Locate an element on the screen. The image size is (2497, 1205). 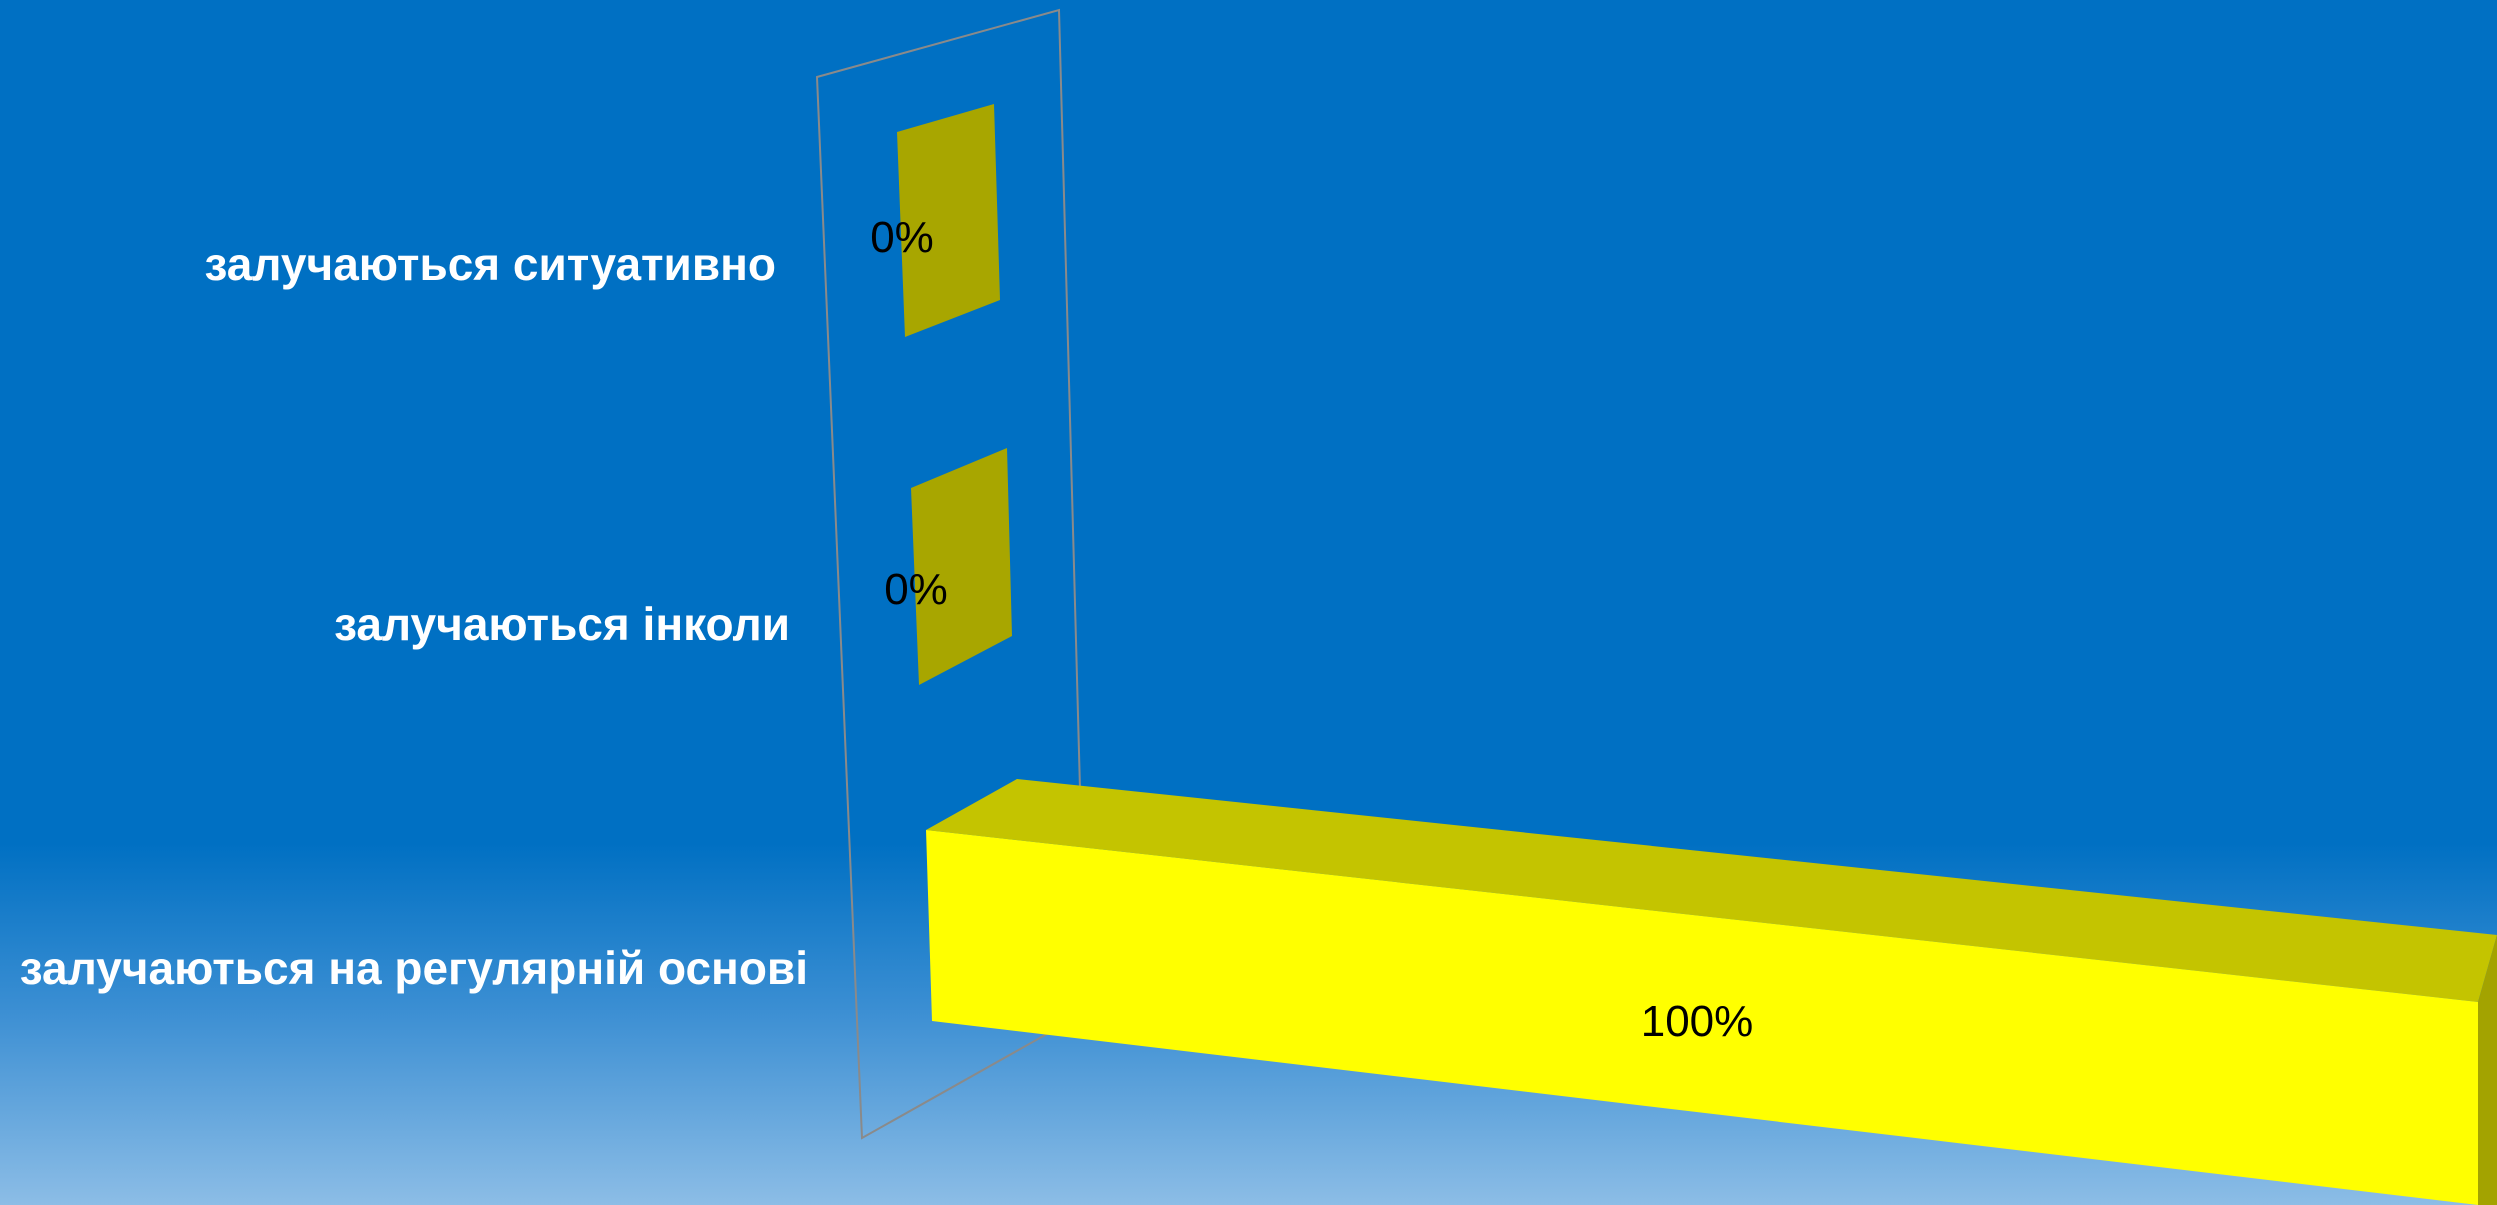
data-label-2: 100% is located at coordinates (1697, 1021).